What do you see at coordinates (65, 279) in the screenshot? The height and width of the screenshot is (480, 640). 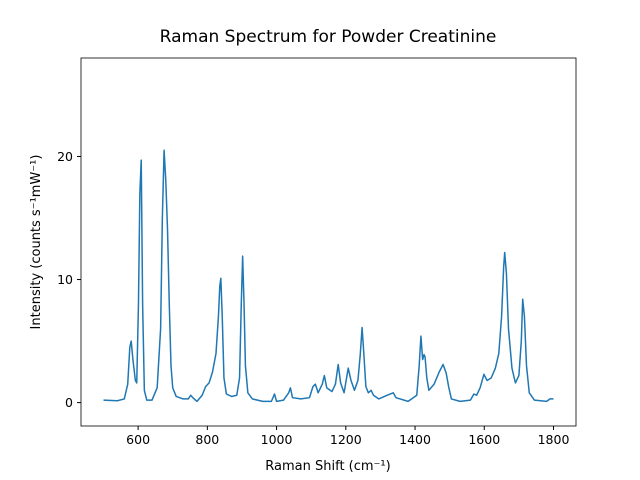 I see `y-tick-label: 10` at bounding box center [65, 279].